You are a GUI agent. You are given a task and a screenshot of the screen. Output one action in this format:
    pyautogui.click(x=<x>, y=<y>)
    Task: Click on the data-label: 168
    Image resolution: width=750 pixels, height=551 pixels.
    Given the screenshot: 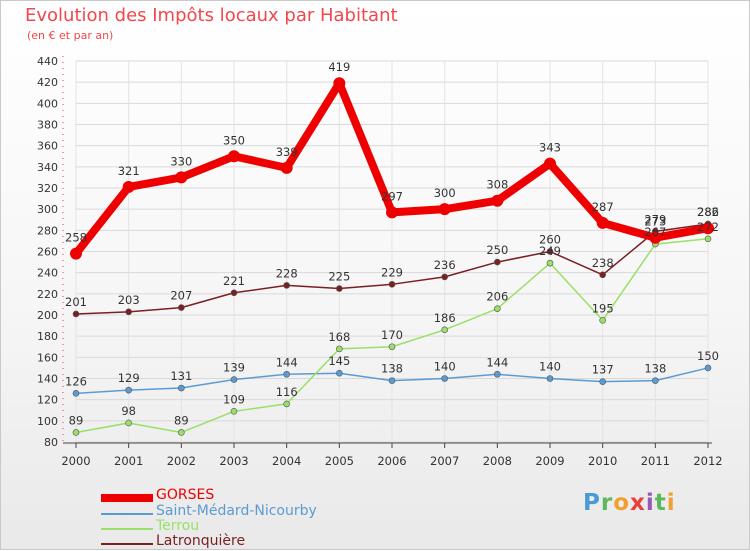 What is the action you would take?
    pyautogui.click(x=339, y=337)
    